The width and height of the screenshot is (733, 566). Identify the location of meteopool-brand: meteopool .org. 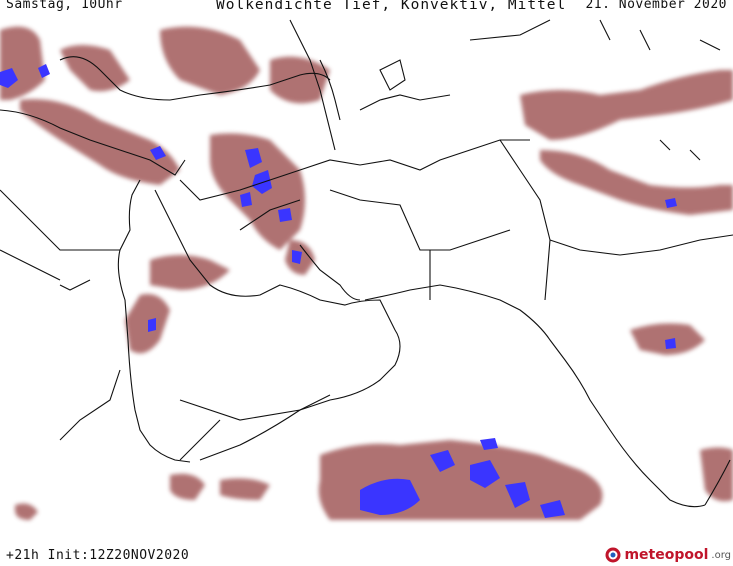
(668, 555).